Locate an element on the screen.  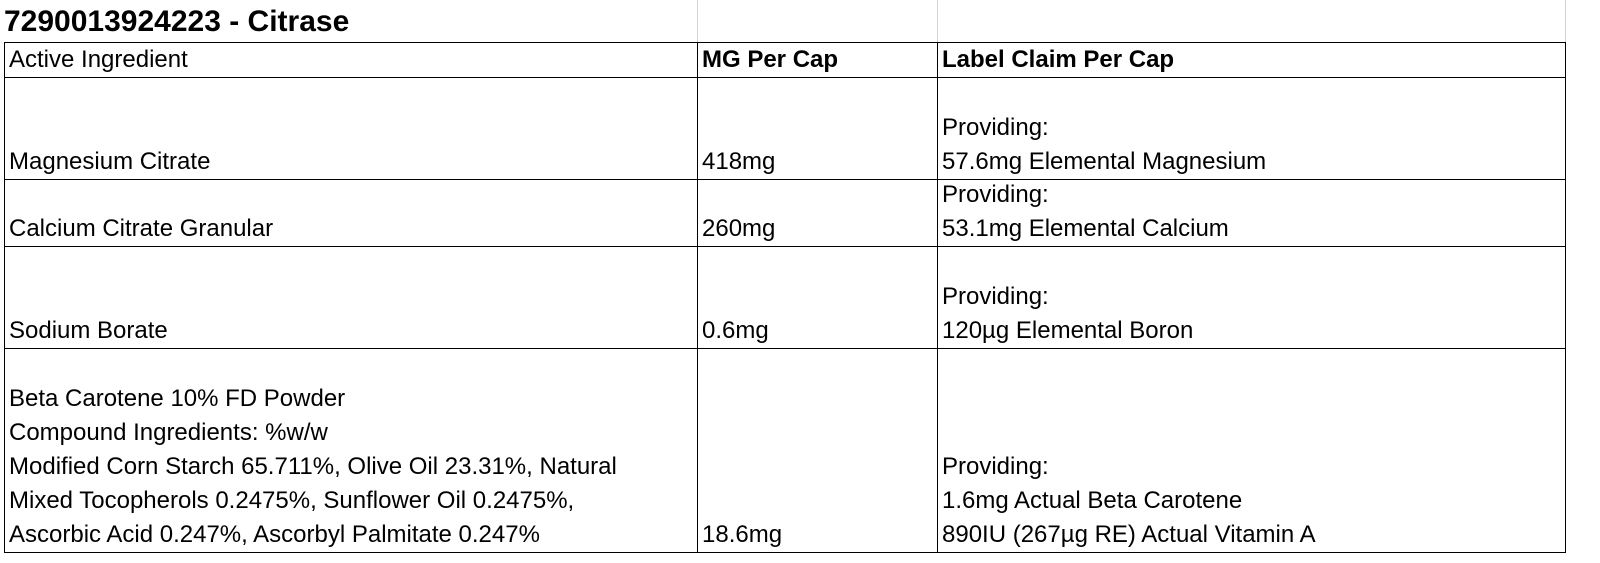
table-cell: 18.6mg is located at coordinates (817, 450).